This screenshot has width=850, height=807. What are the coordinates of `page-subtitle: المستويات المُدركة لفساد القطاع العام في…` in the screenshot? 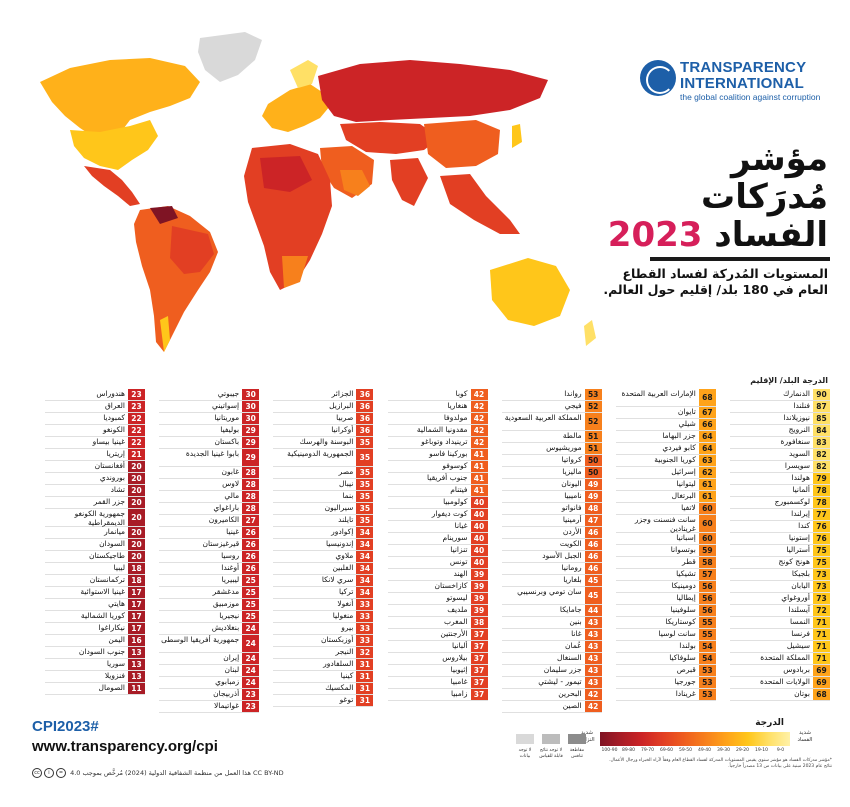 It's located at (715, 281).